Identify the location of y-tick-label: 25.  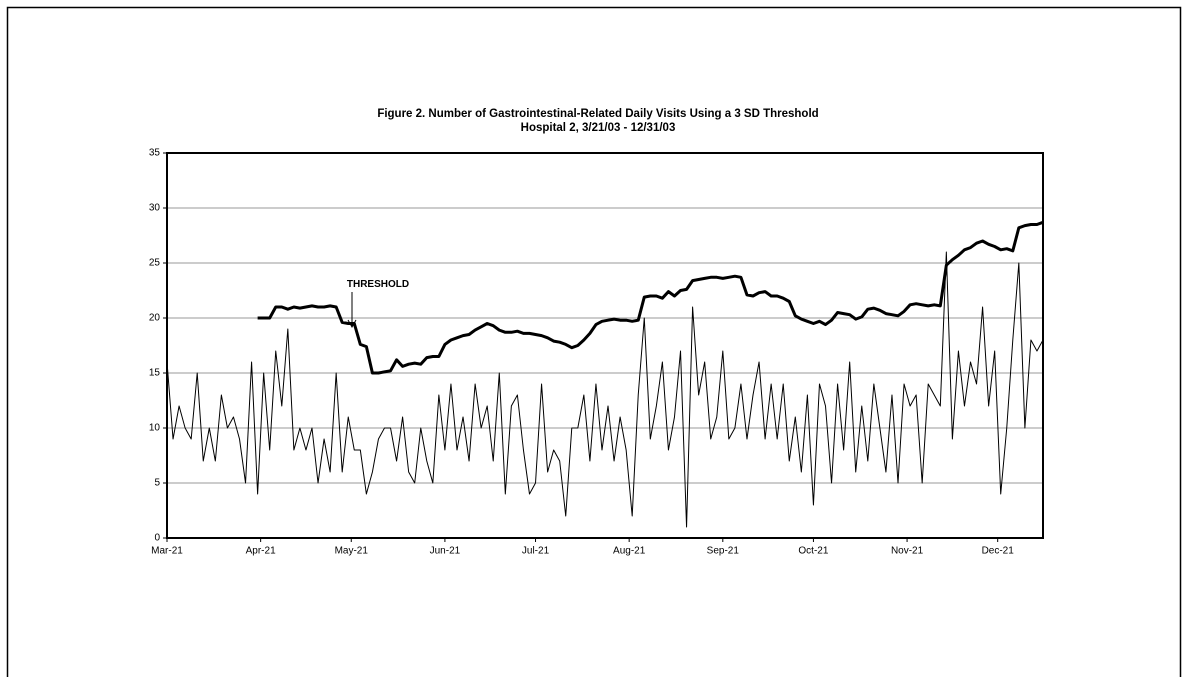
(155, 263).